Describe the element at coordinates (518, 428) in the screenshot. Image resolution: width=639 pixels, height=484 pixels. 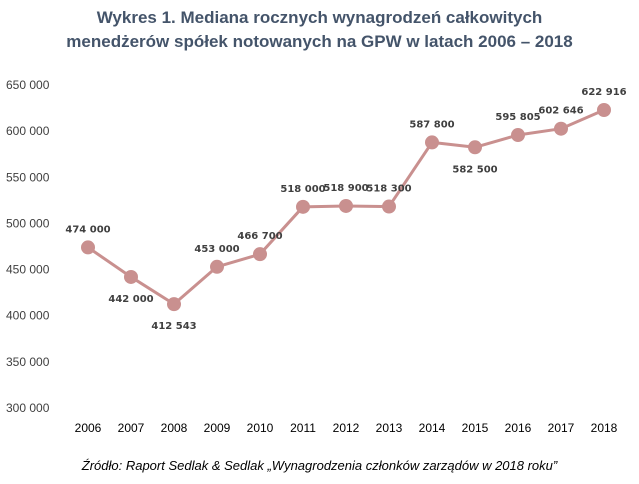
I see `x-tick-label: 2016` at that location.